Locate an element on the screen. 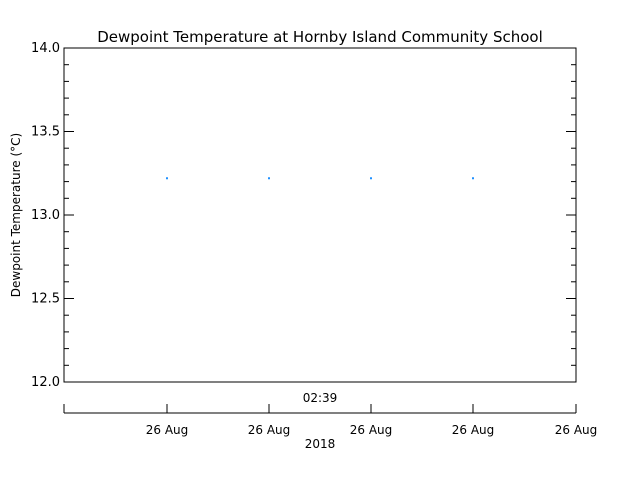  data-series is located at coordinates (320, 178).